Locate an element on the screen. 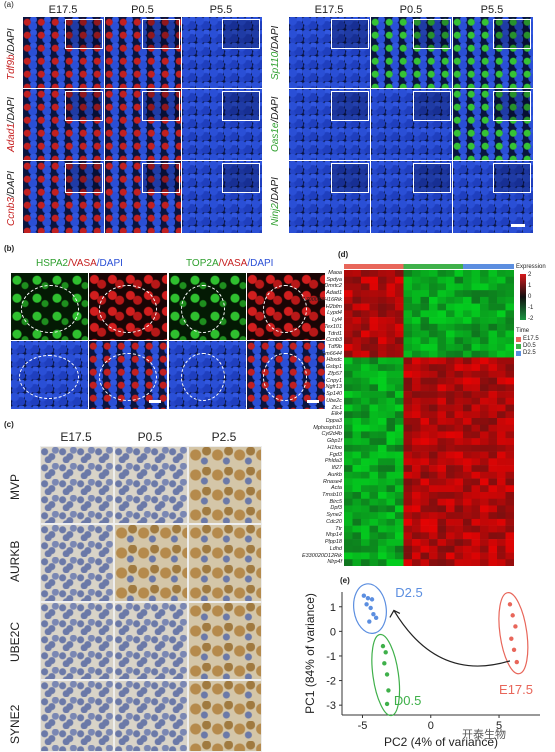 This screenshot has width=555, height=752. gene-label: Tdf9b is located at coordinates (334, 347).